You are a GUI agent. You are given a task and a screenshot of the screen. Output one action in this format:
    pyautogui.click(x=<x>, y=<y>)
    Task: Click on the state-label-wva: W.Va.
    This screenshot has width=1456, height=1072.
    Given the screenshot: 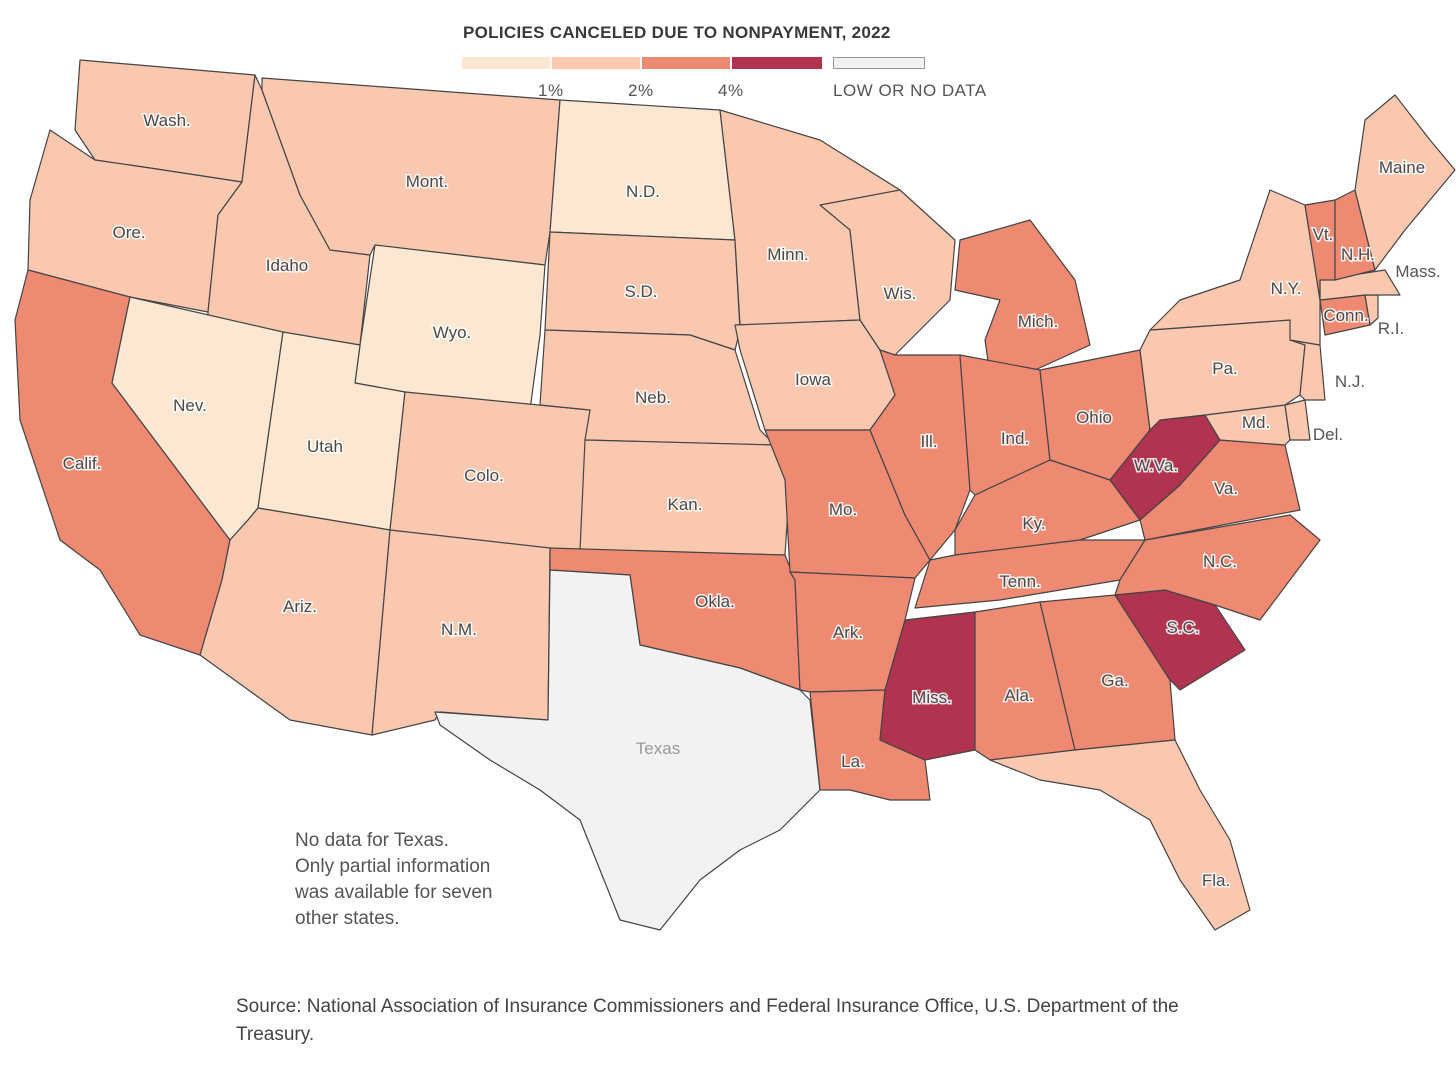 What is the action you would take?
    pyautogui.click(x=1156, y=465)
    